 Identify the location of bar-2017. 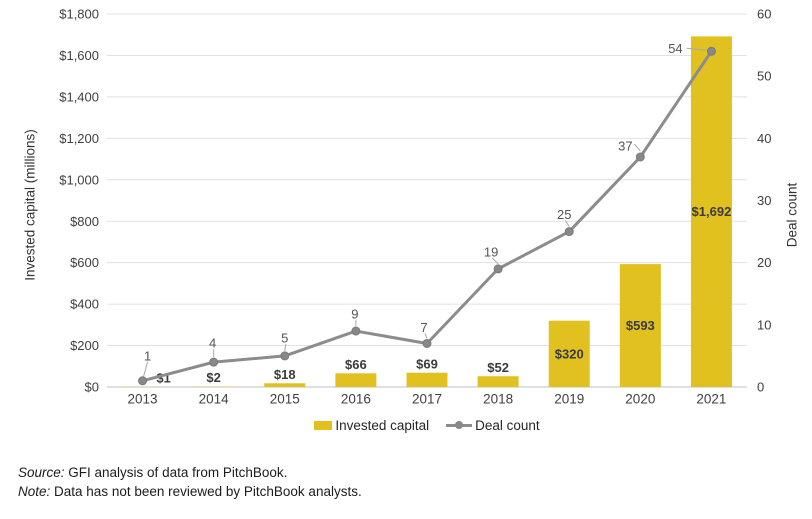
(427, 379).